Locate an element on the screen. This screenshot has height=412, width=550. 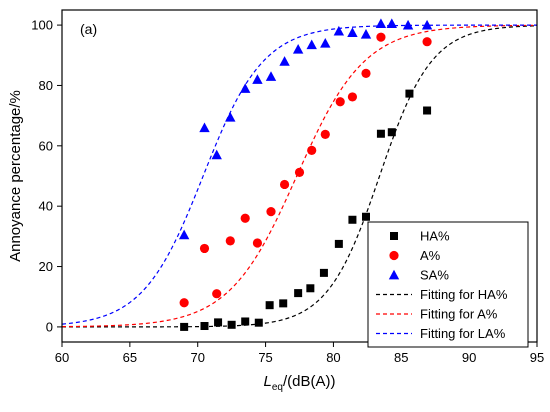
x-tick-label: 85 is located at coordinates (401, 357).